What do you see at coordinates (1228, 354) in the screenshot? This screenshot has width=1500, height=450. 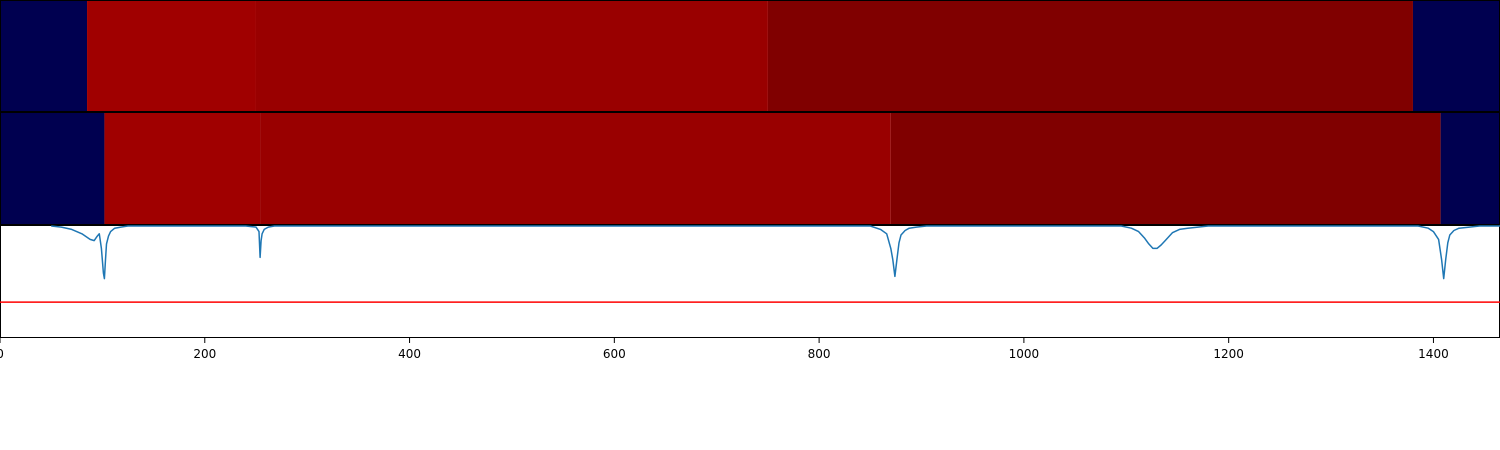 I see `x-tick-label: 1200` at bounding box center [1228, 354].